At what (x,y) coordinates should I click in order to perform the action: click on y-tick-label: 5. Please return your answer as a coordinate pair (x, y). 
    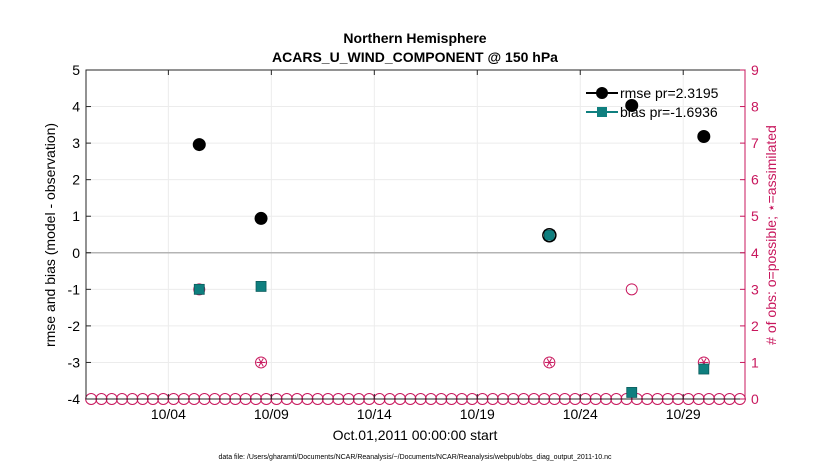
    Looking at the image, I should click on (76, 70).